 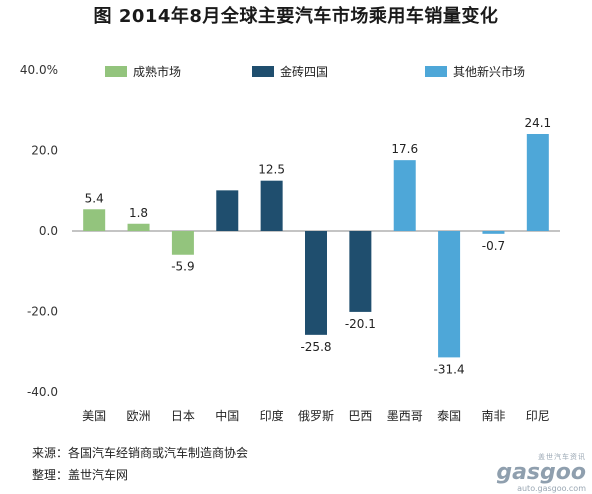 I want to click on category-label: 中国, so click(x=227, y=415).